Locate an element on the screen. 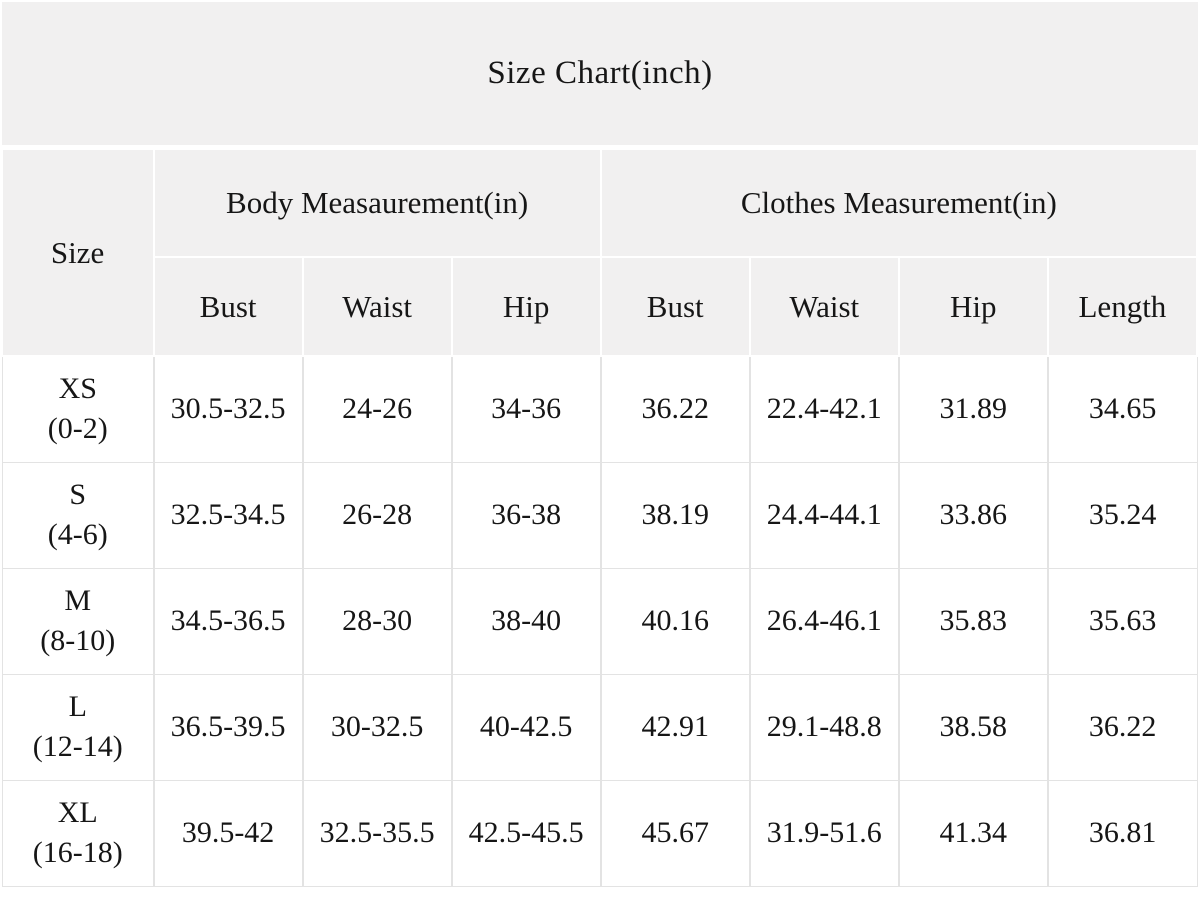 The image size is (1200, 900). size-column-header: Size is located at coordinates (78, 252).